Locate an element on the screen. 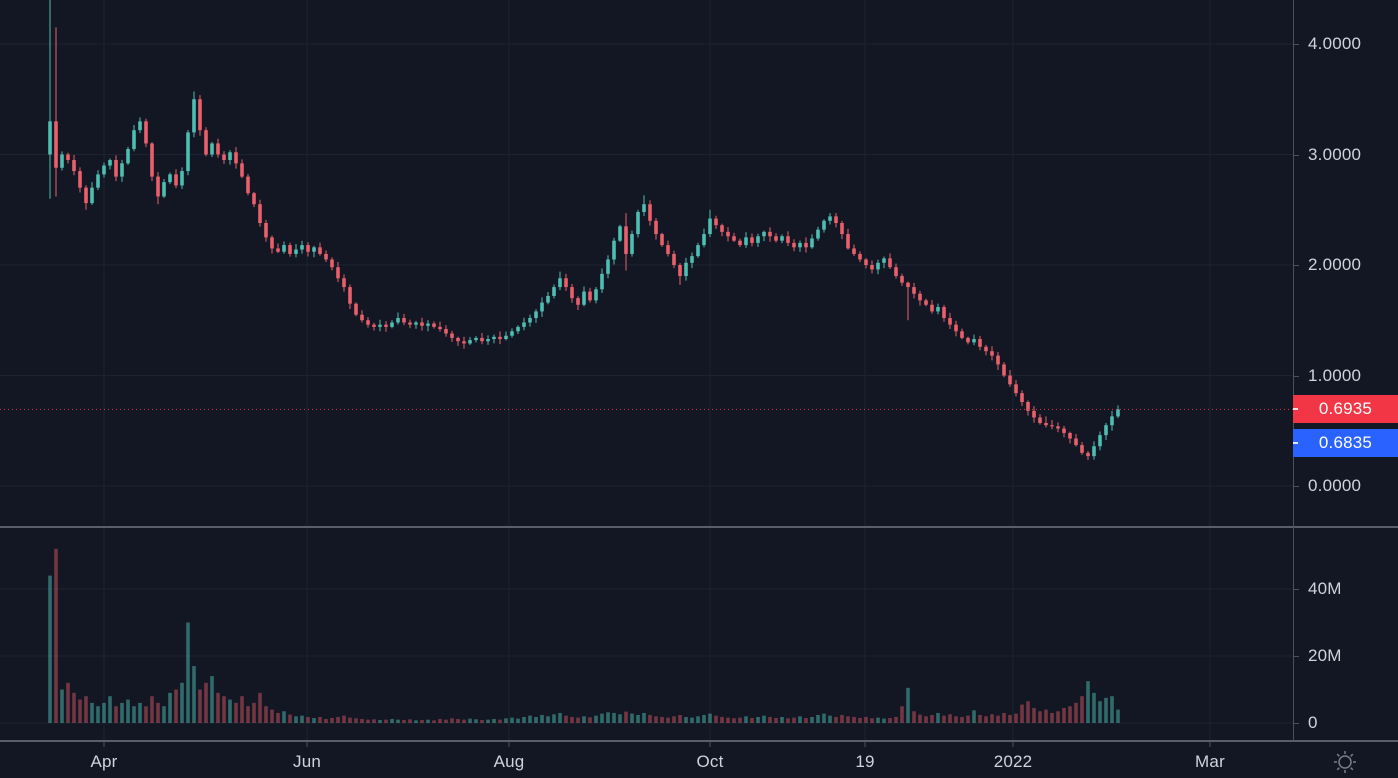 This screenshot has width=1398, height=778. pane-divider is located at coordinates (699, 527).